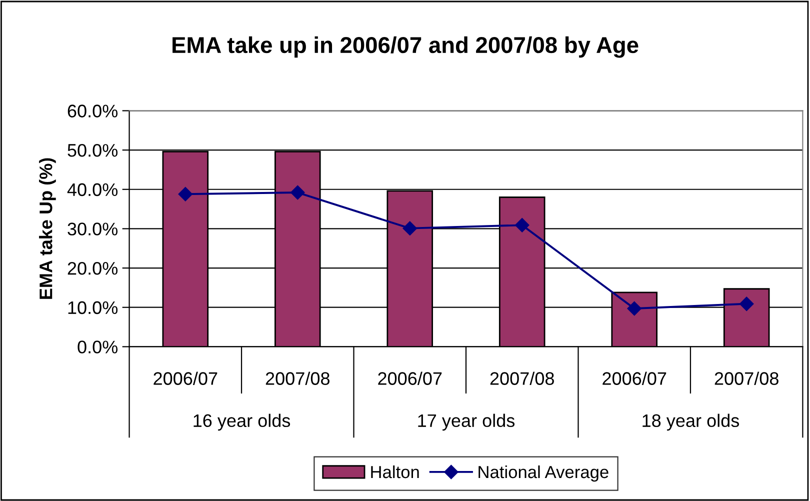  What do you see at coordinates (543, 473) in the screenshot?
I see `legend-label: National Average` at bounding box center [543, 473].